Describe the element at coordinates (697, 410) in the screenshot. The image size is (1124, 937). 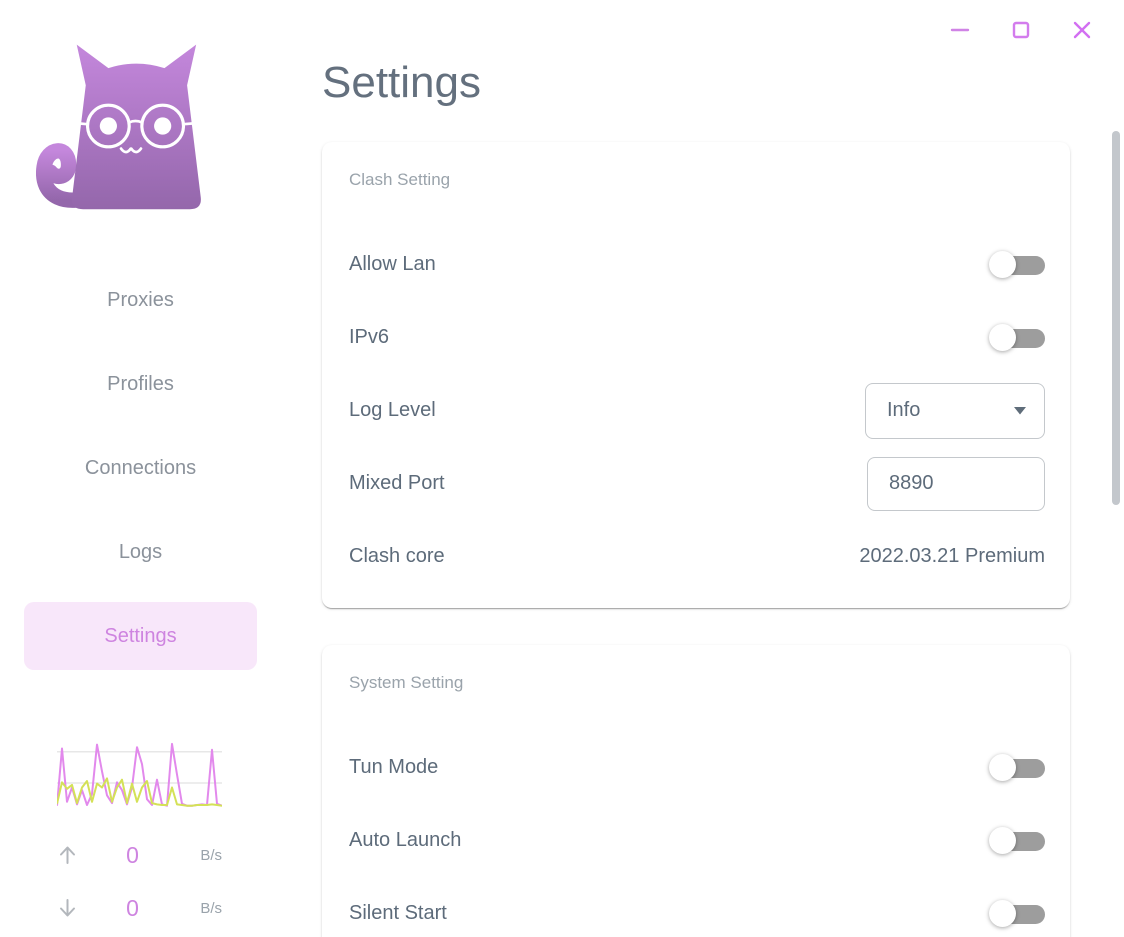
I see `log-level-row: Log Level Info` at that location.